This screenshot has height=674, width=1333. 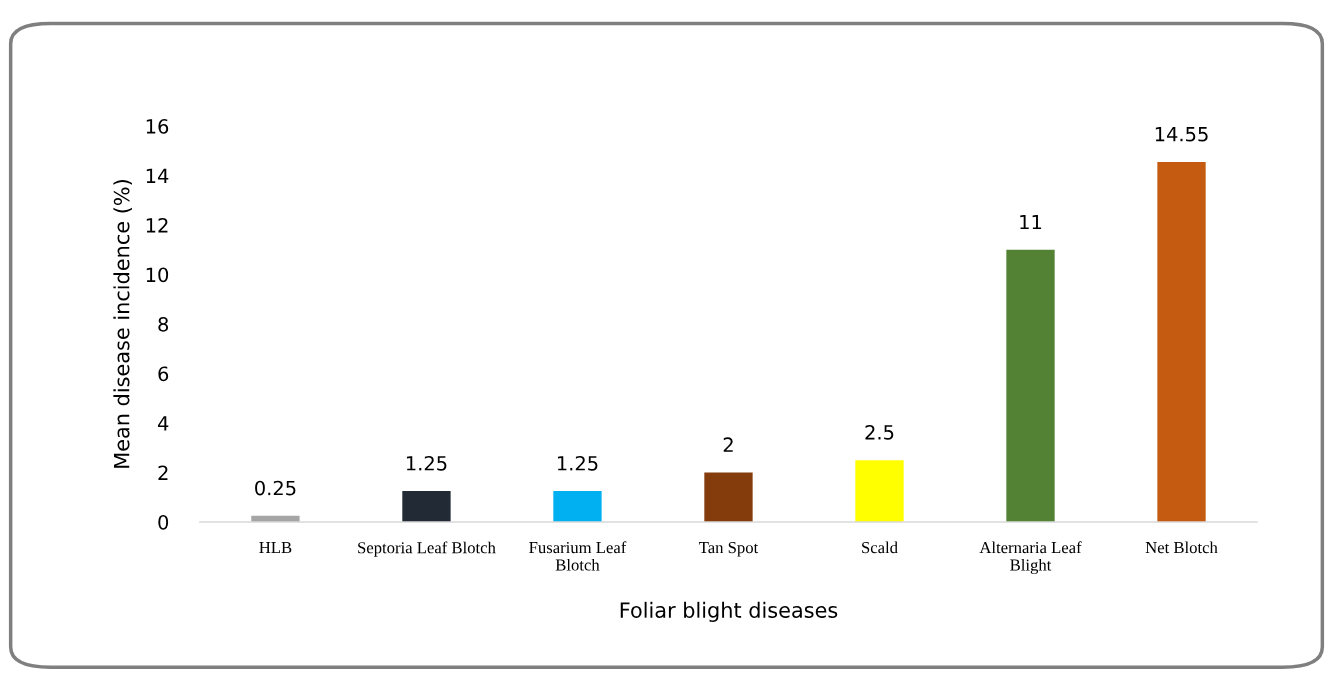 I want to click on y-tick-label: 12, so click(x=157, y=225).